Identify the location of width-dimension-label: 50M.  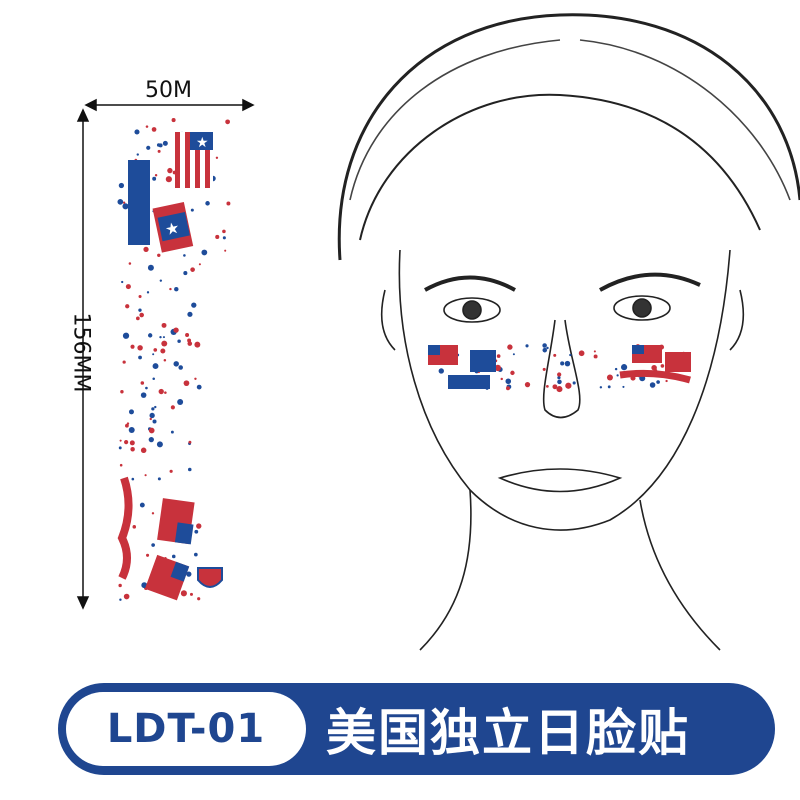
(168, 90).